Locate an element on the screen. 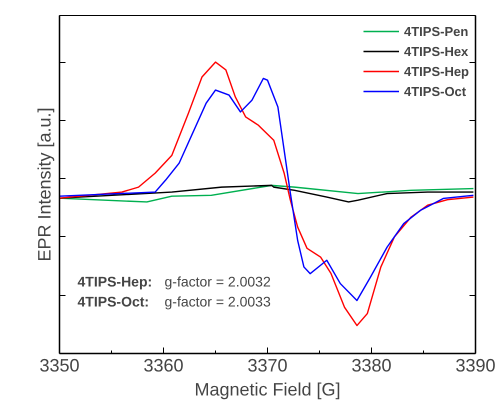 This screenshot has height=416, width=499. x-tick-label: 3390 is located at coordinates (475, 366).